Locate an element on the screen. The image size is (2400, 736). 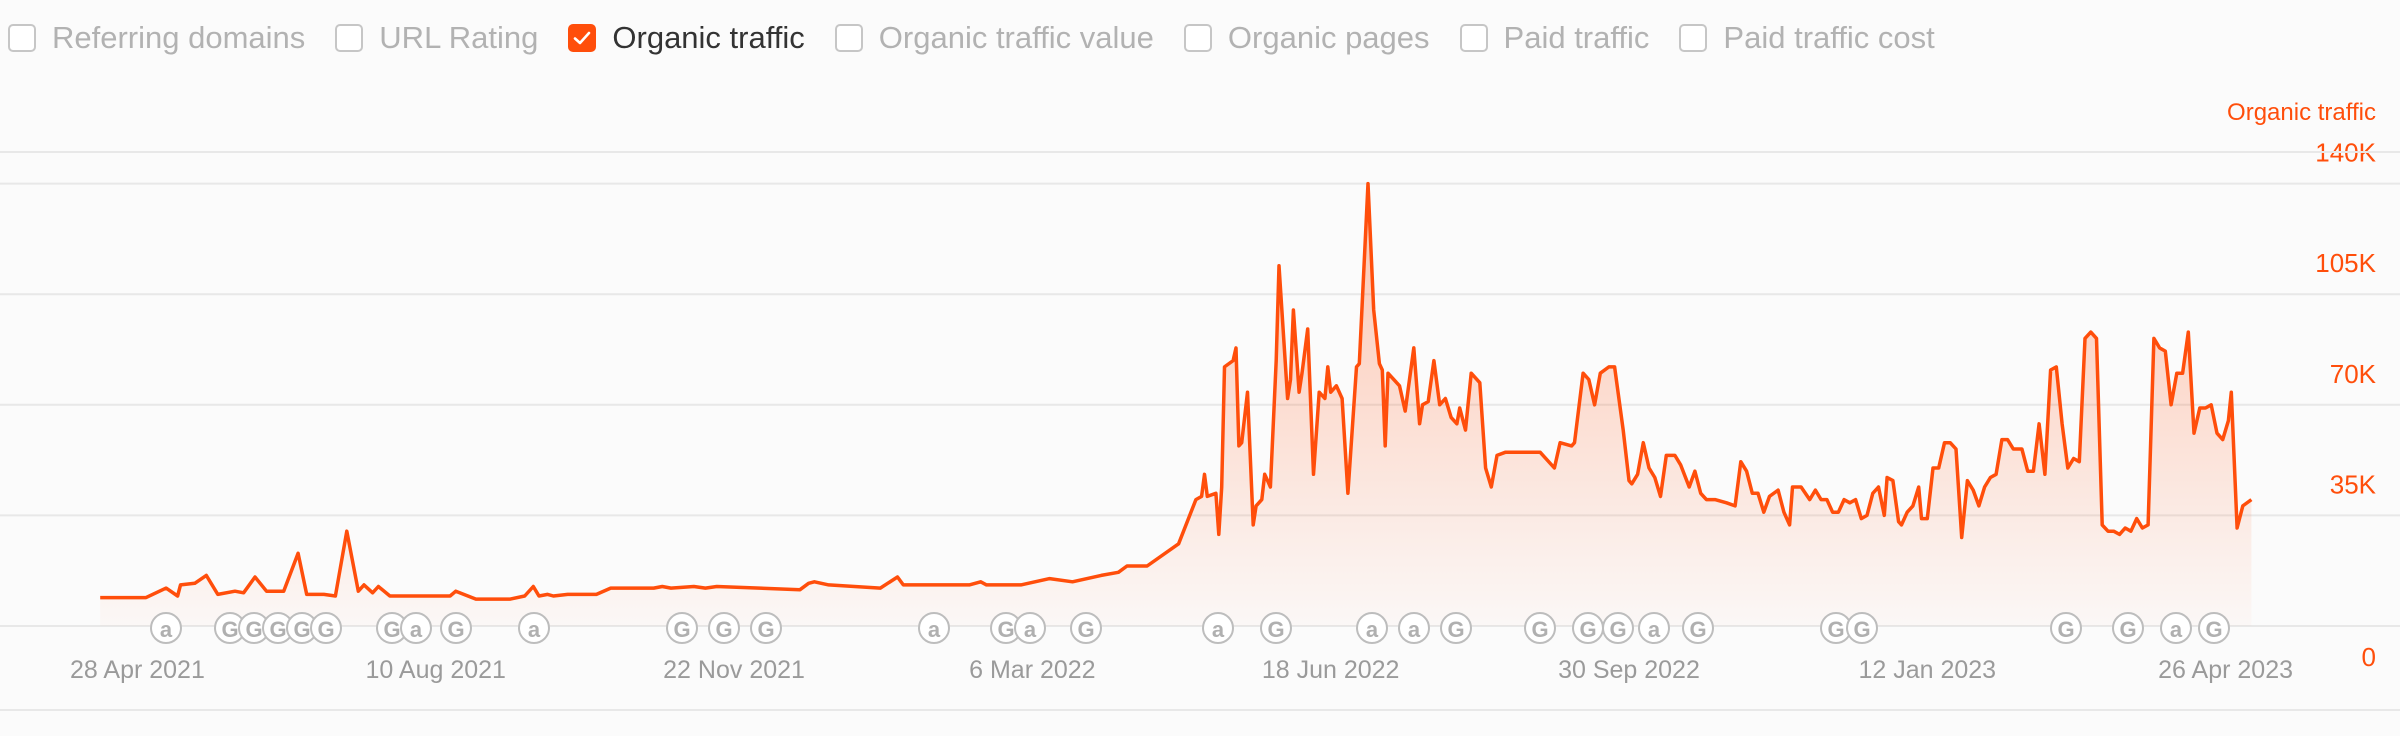
legend-item-paid-traffic: Paid traffic is located at coordinates (1554, 38).